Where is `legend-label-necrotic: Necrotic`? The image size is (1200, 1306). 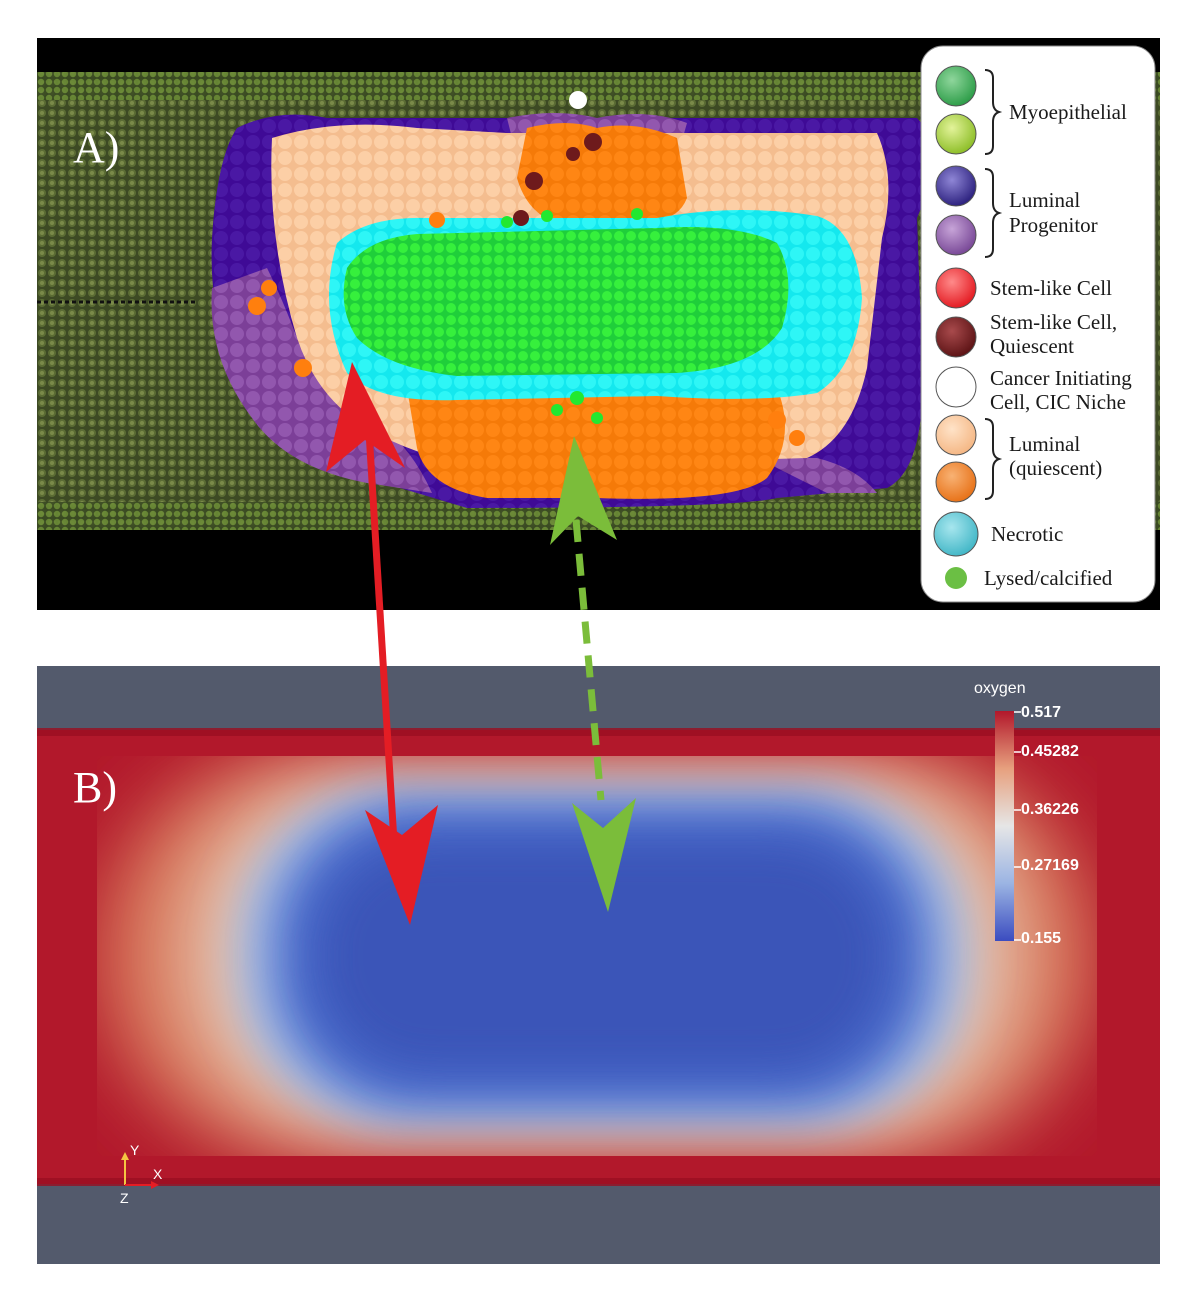 legend-label-necrotic: Necrotic is located at coordinates (1027, 534).